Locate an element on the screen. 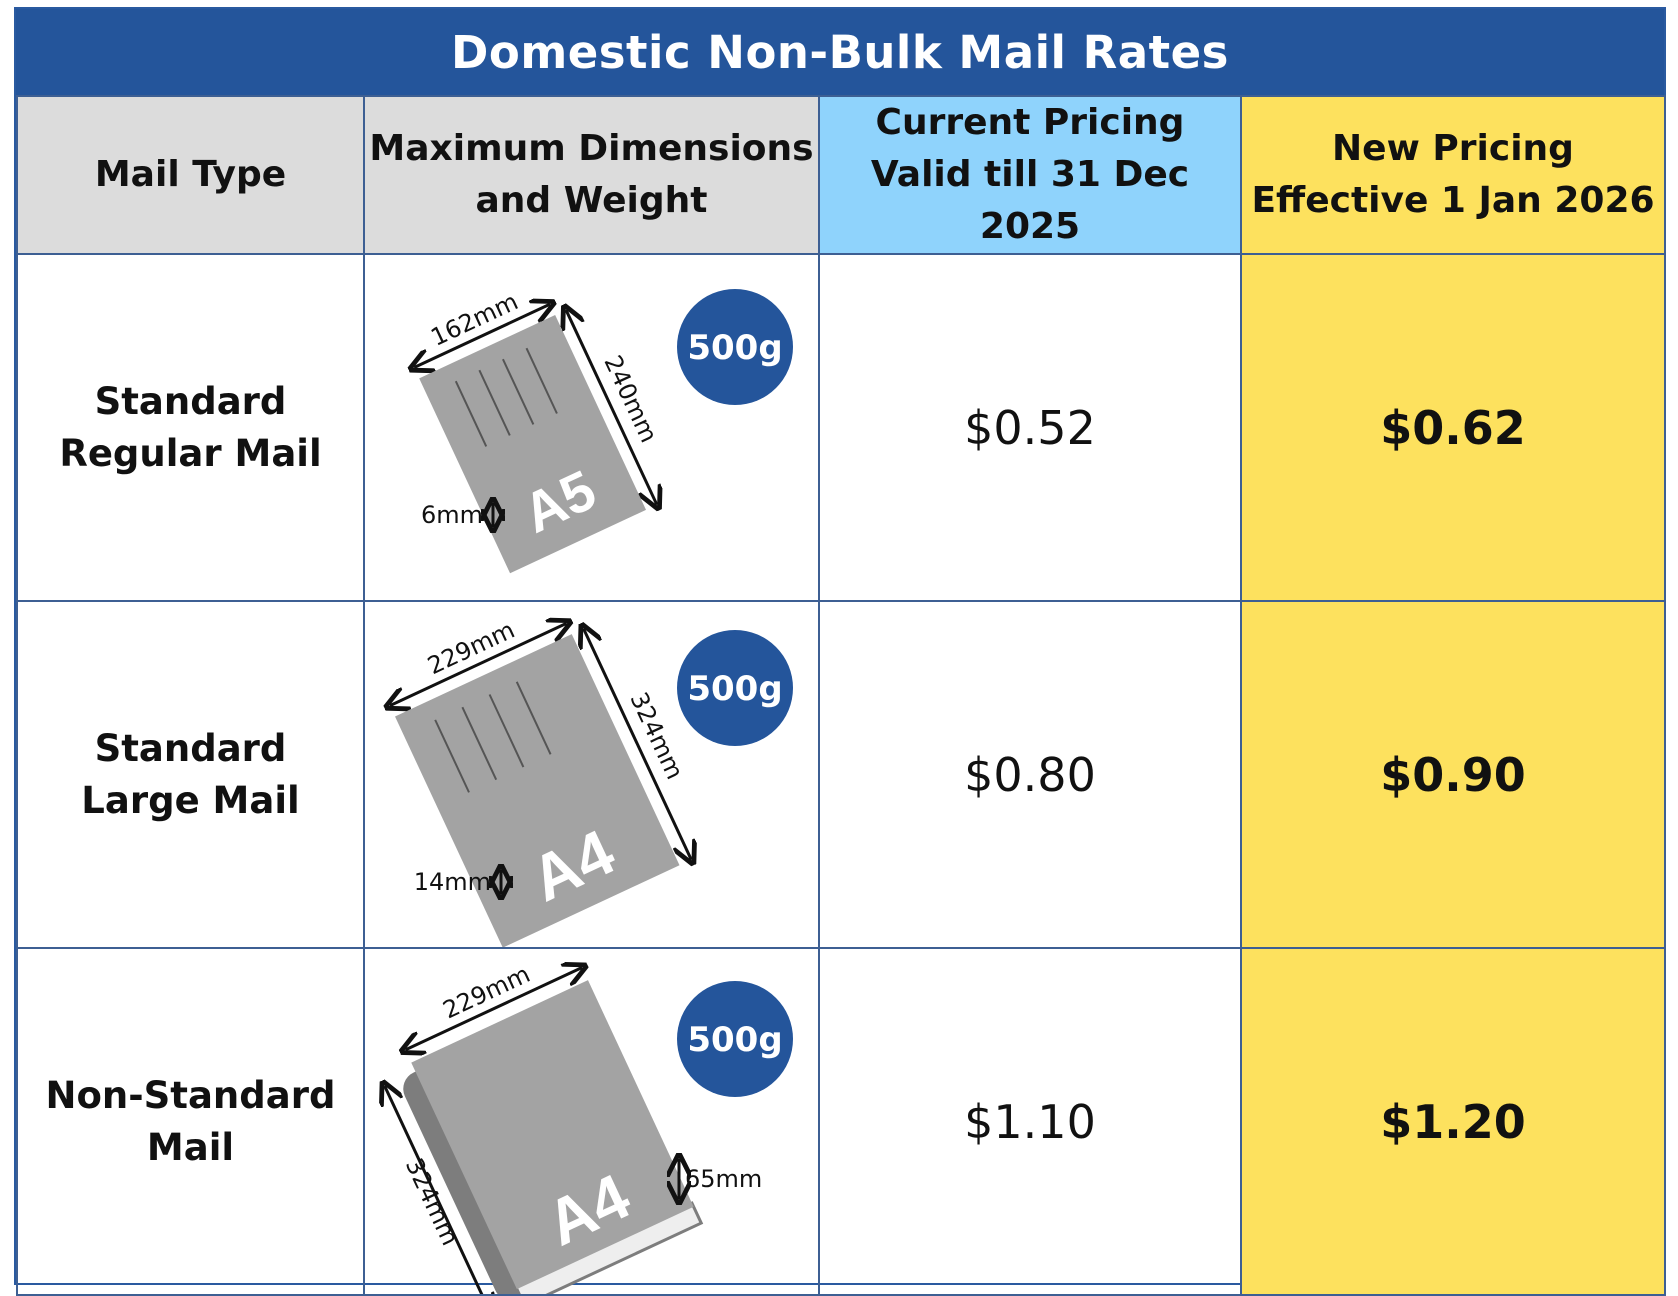 The image size is (1678, 1296). parcel-a4-icon: A4 229mm 324mm 65mm 500g is located at coordinates (579, 1127).